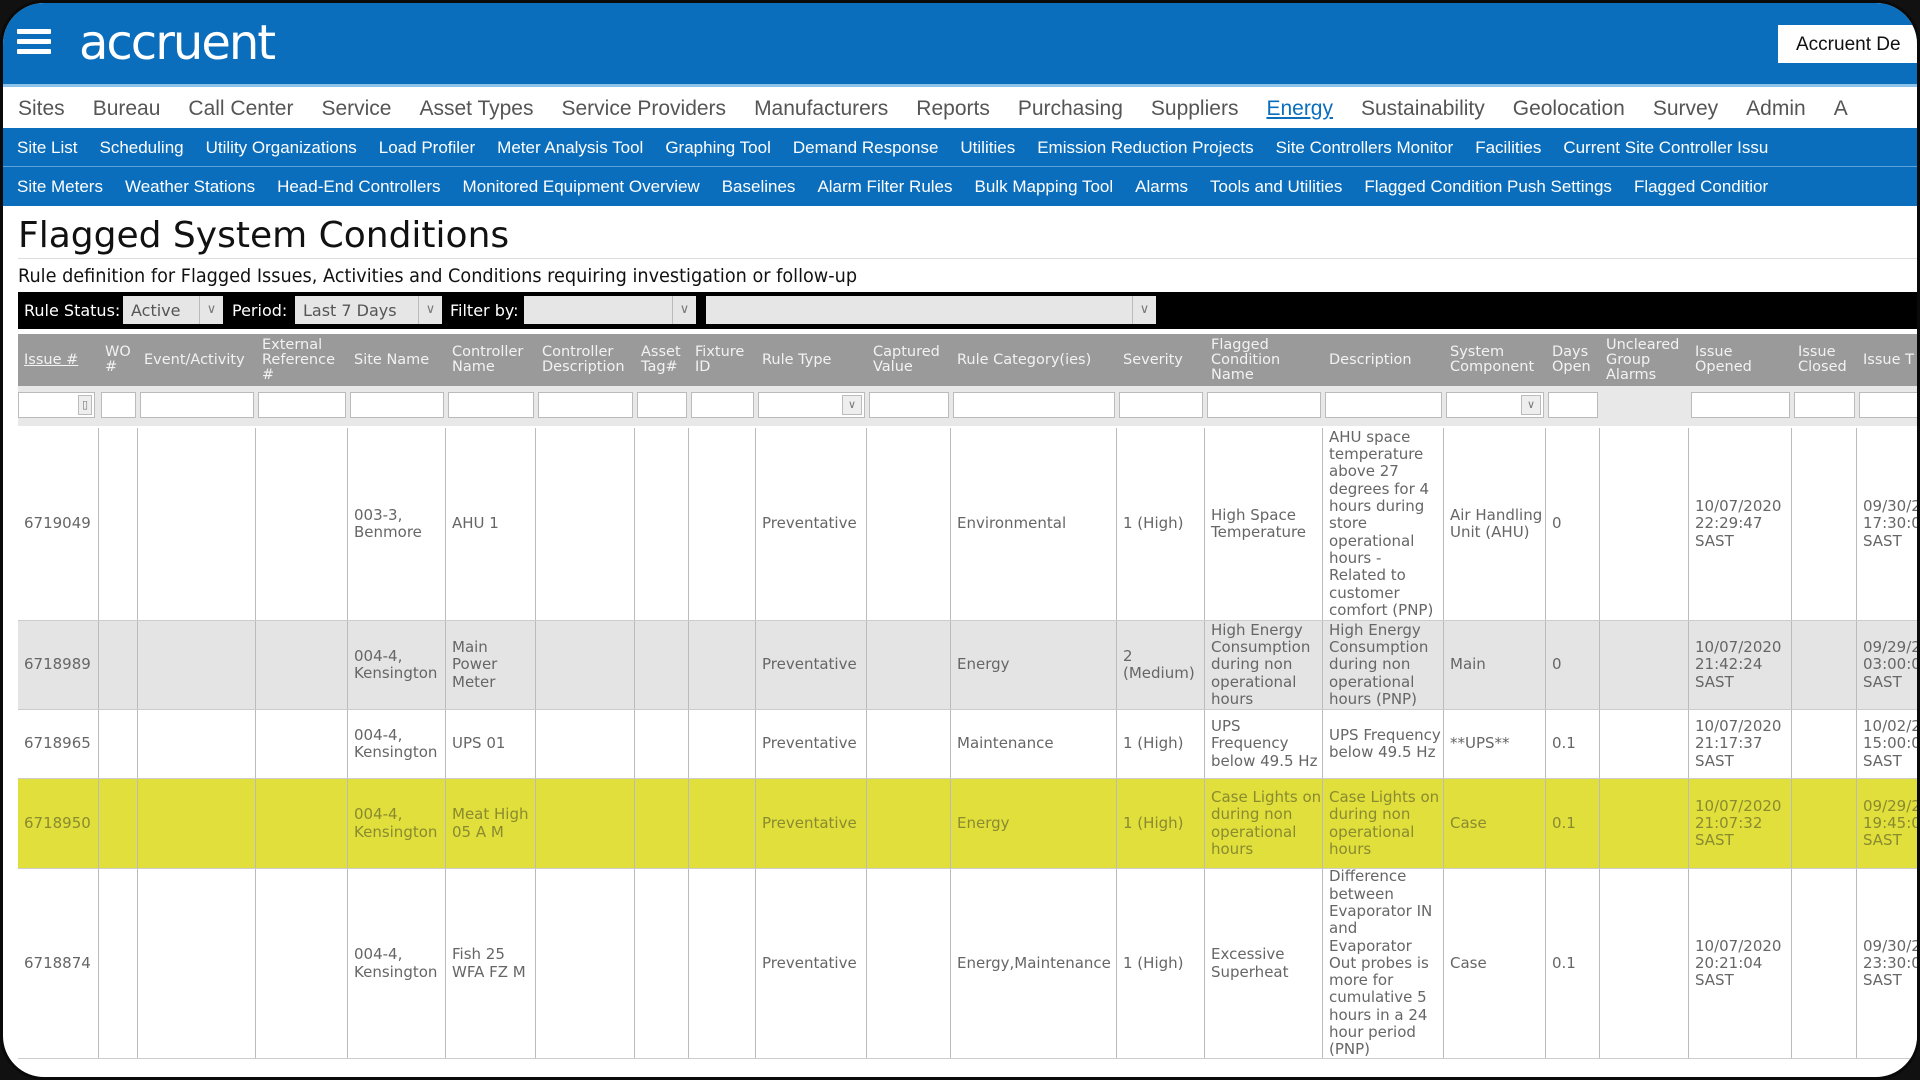 The height and width of the screenshot is (1080, 1920). Describe the element at coordinates (865, 147) in the screenshot. I see `subnav-item-demand-response: Demand Response` at that location.